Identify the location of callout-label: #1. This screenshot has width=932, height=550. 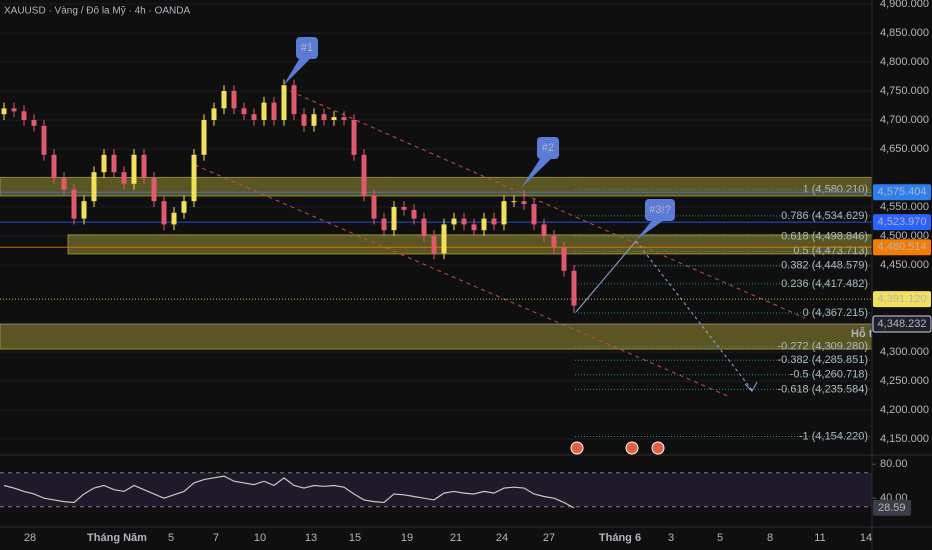
(307, 48).